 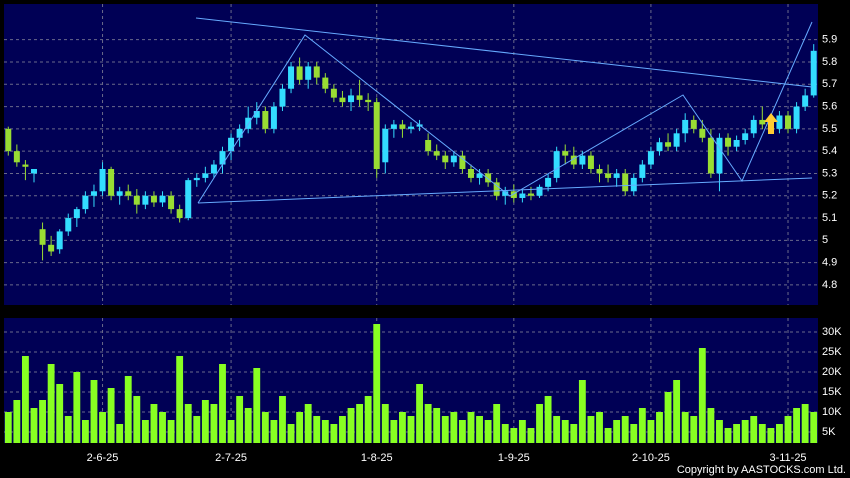 I want to click on x-tick-label: 3-11-25, so click(x=787, y=458).